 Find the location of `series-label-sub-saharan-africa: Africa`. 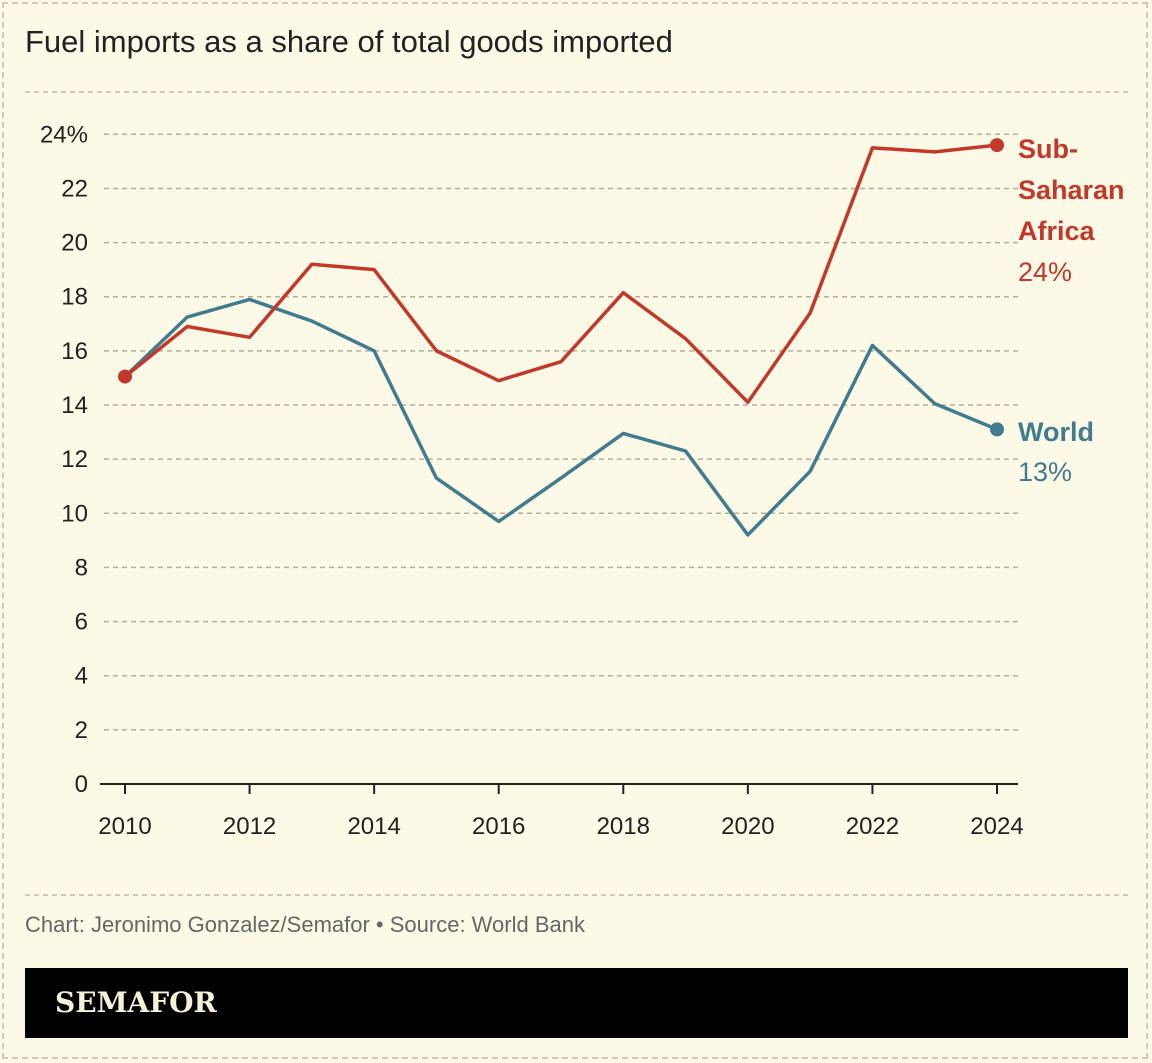

series-label-sub-saharan-africa: Africa is located at coordinates (1057, 231).